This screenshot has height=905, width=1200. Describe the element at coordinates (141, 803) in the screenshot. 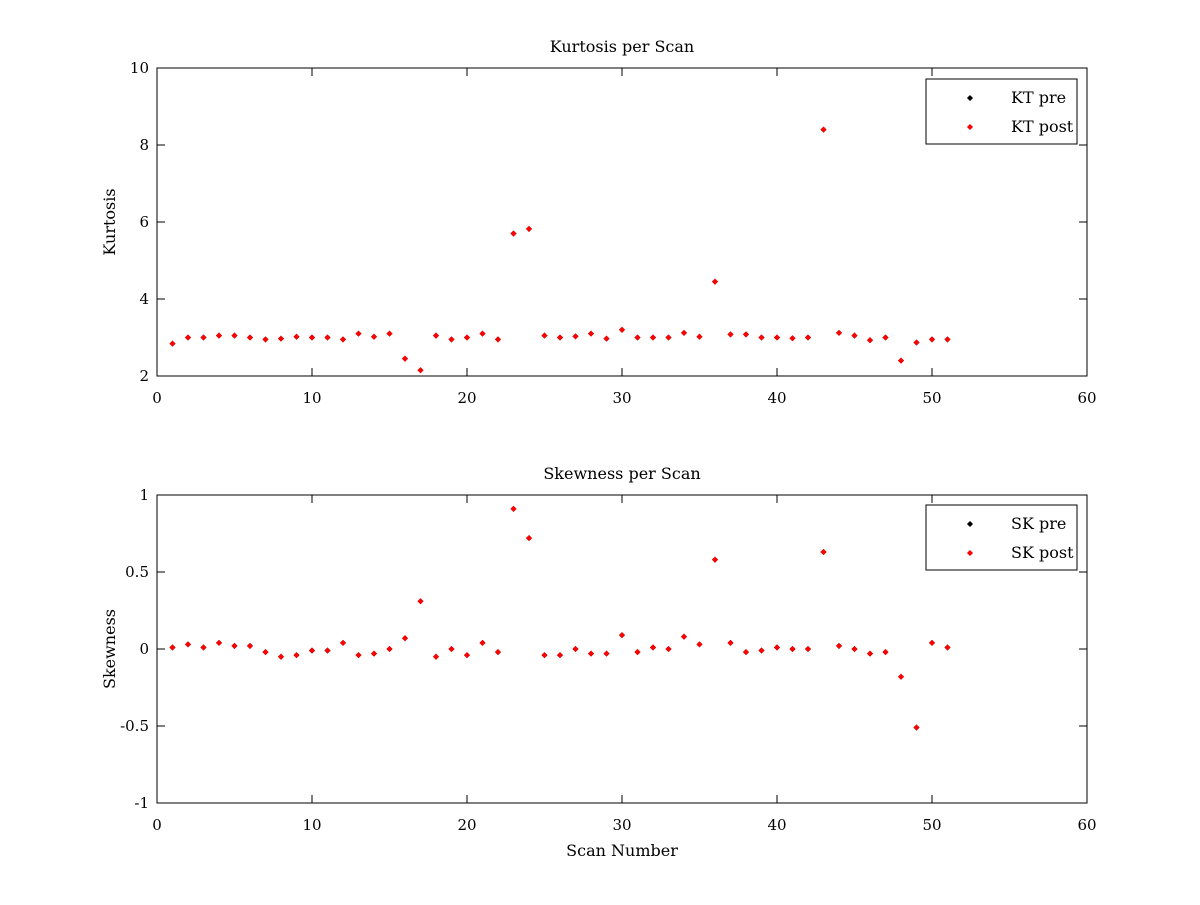

I see `y-tick-label: -1` at that location.